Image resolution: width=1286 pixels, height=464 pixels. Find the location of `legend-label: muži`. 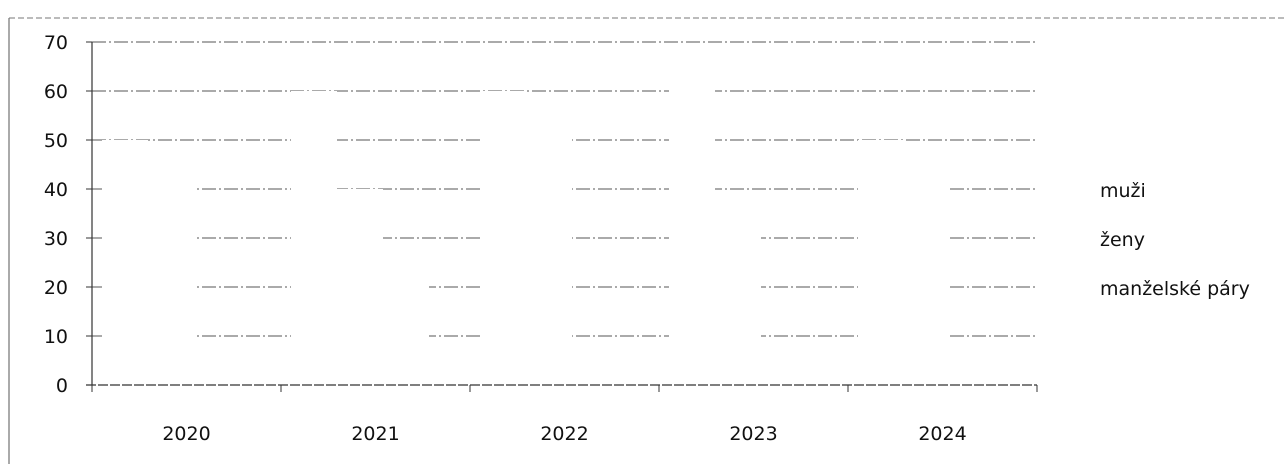

legend-label: muži is located at coordinates (1123, 191).